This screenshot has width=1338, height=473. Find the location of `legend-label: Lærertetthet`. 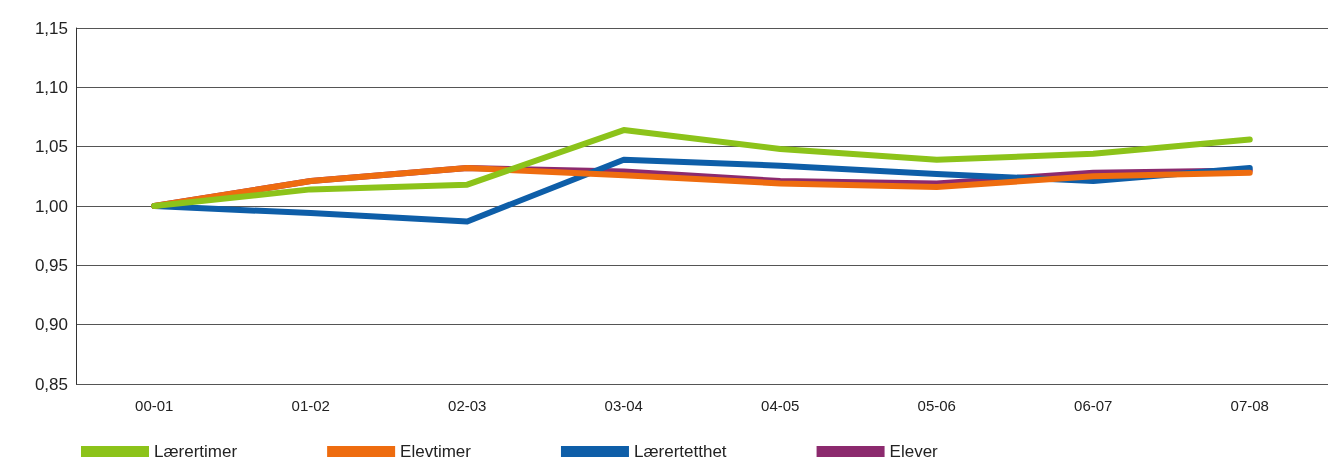

legend-label: Lærertetthet is located at coordinates (680, 451).